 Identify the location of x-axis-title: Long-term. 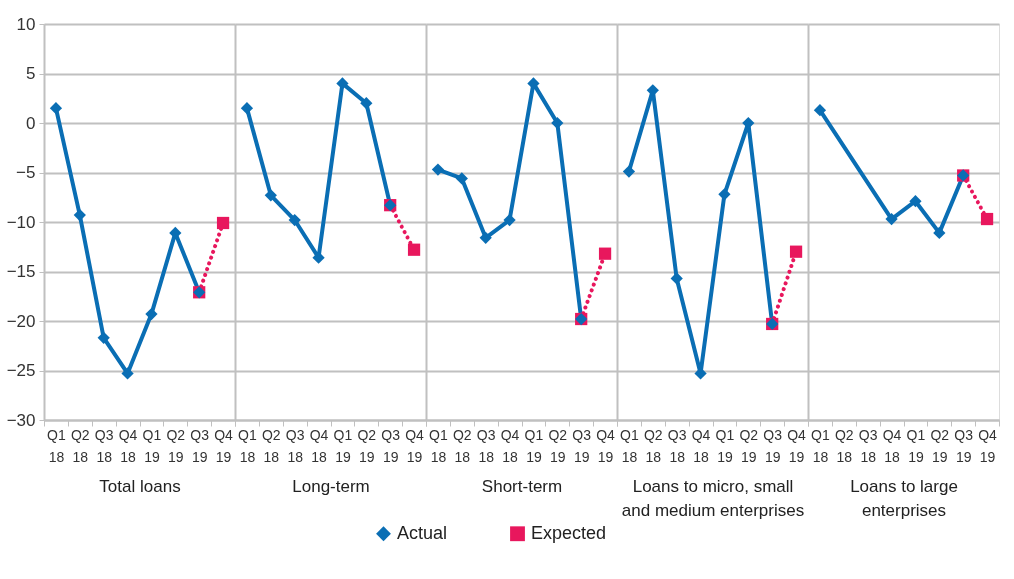
(331, 486).